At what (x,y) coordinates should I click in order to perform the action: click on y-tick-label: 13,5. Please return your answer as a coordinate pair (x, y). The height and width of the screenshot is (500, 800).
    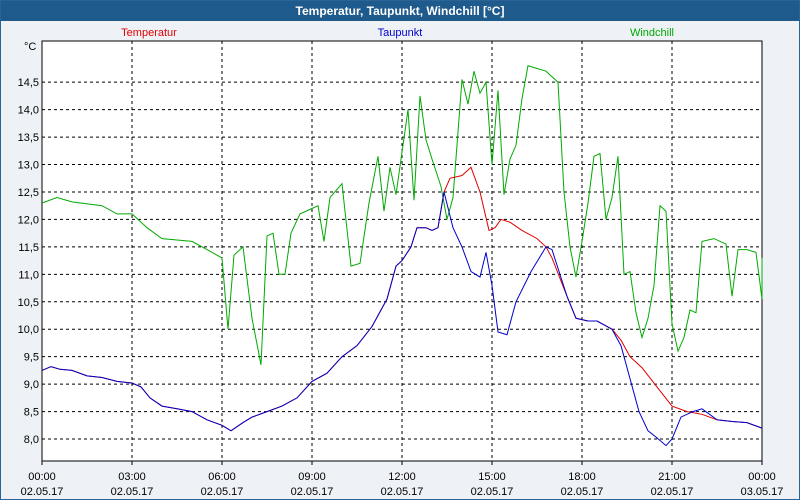
    Looking at the image, I should click on (28, 138).